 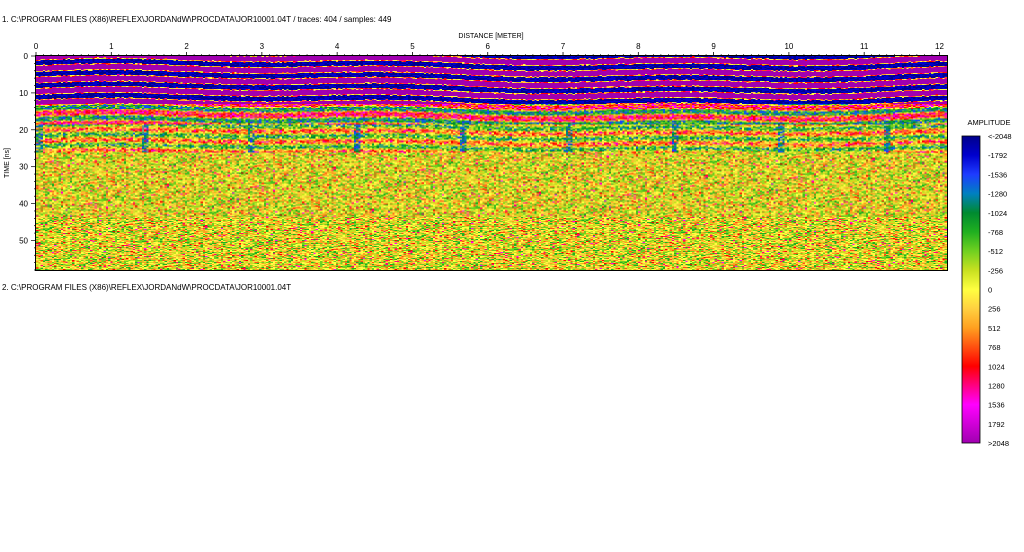 I want to click on y-tick-label: 30, so click(x=23, y=167).